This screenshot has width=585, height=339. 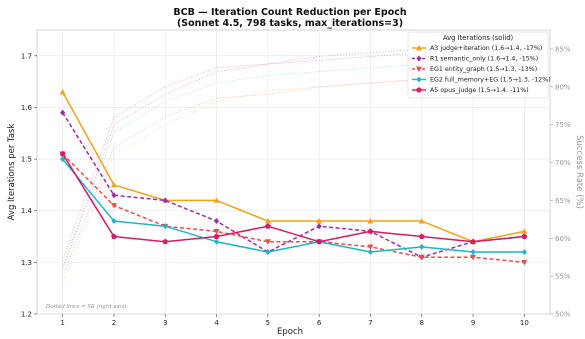 What do you see at coordinates (27, 211) in the screenshot?
I see `y-tick-label: 1.4` at bounding box center [27, 211].